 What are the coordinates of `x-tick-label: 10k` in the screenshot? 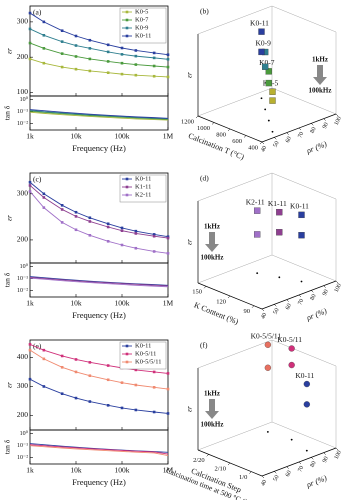 It's located at (76, 470).